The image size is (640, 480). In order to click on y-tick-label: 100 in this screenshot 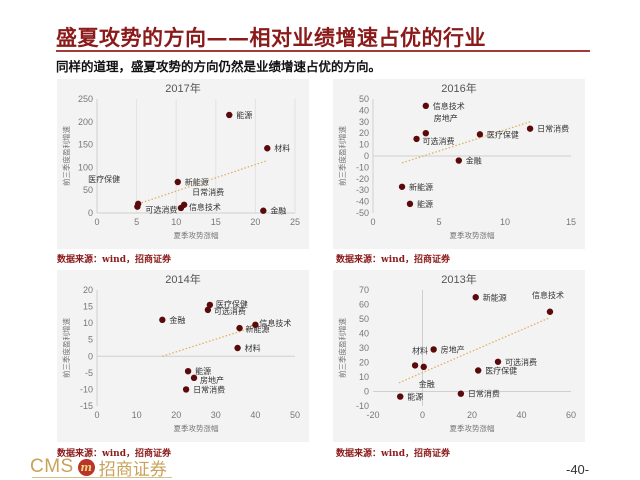, I will do `click(85, 167)`.